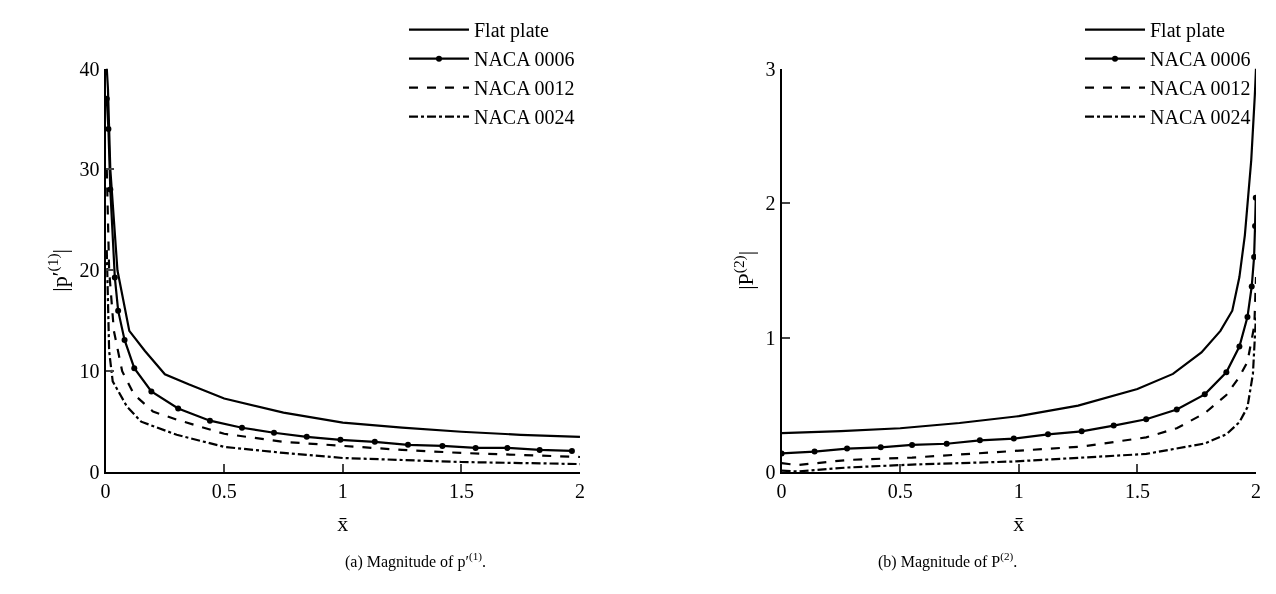 This screenshot has height=594, width=1276. I want to click on y-tick-label: 20, so click(89, 270).